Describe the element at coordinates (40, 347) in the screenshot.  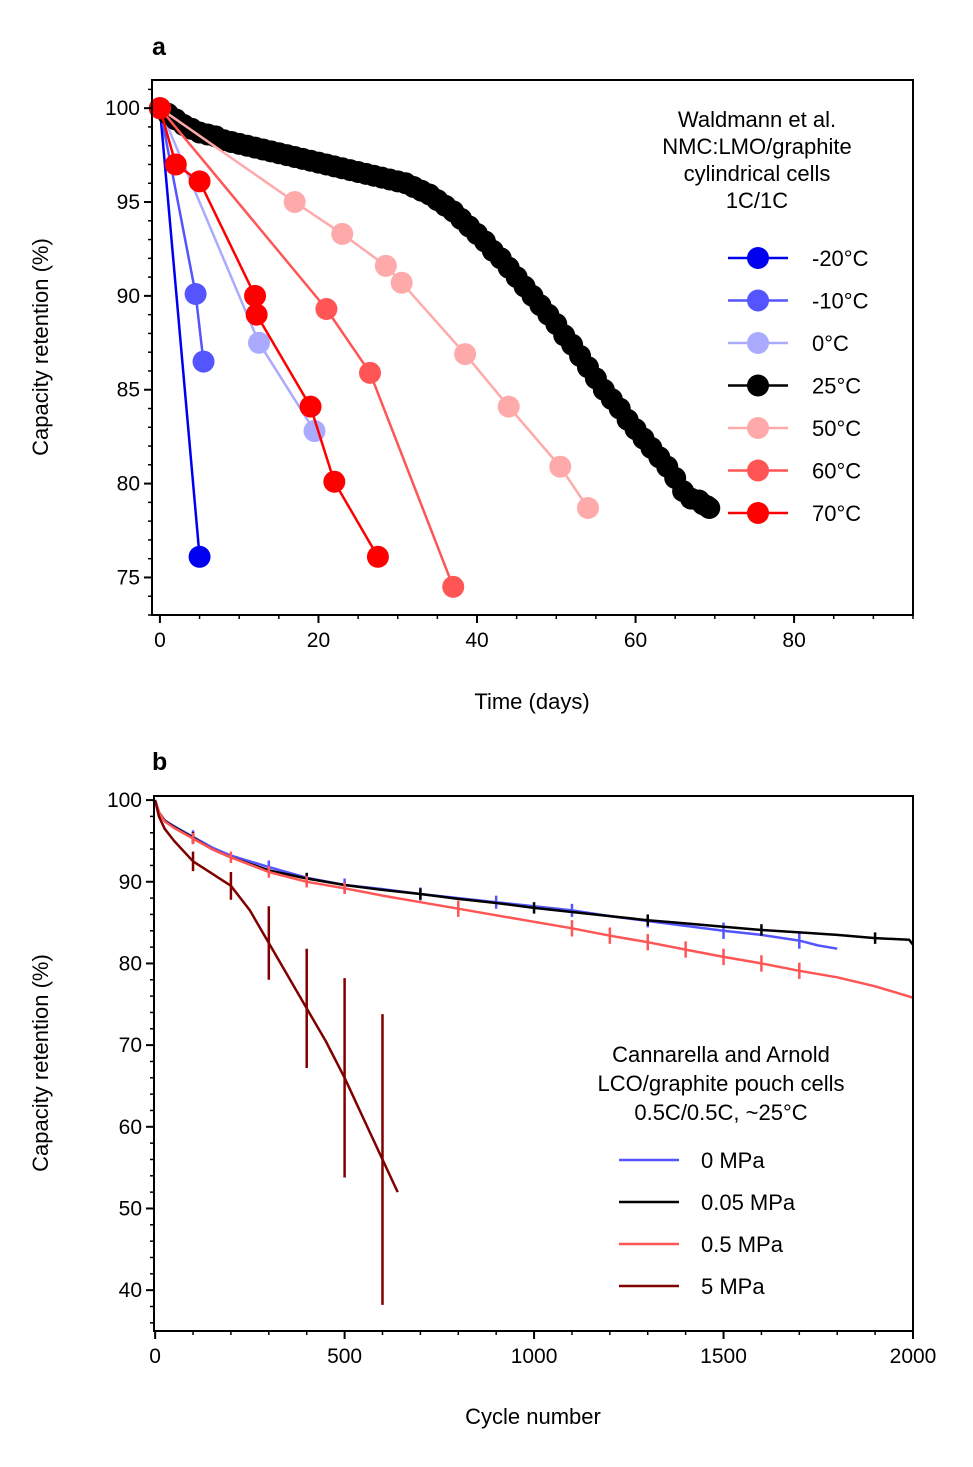
I see `panel-a-y-axis-label: Capacity retention (%)` at that location.